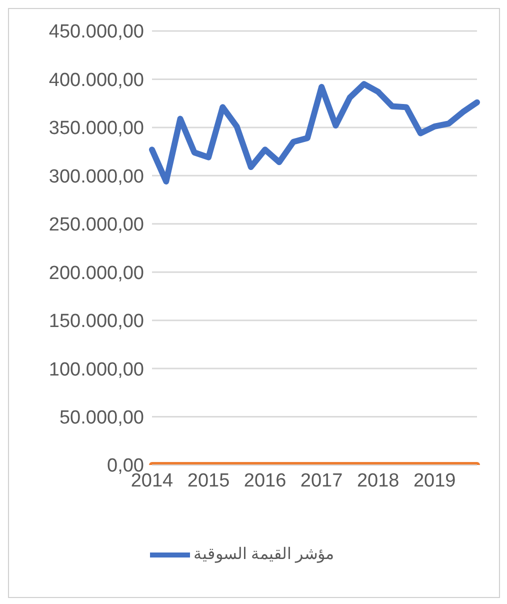  Describe the element at coordinates (96, 369) in the screenshot. I see `y-tick-label: 100.000,00` at that location.